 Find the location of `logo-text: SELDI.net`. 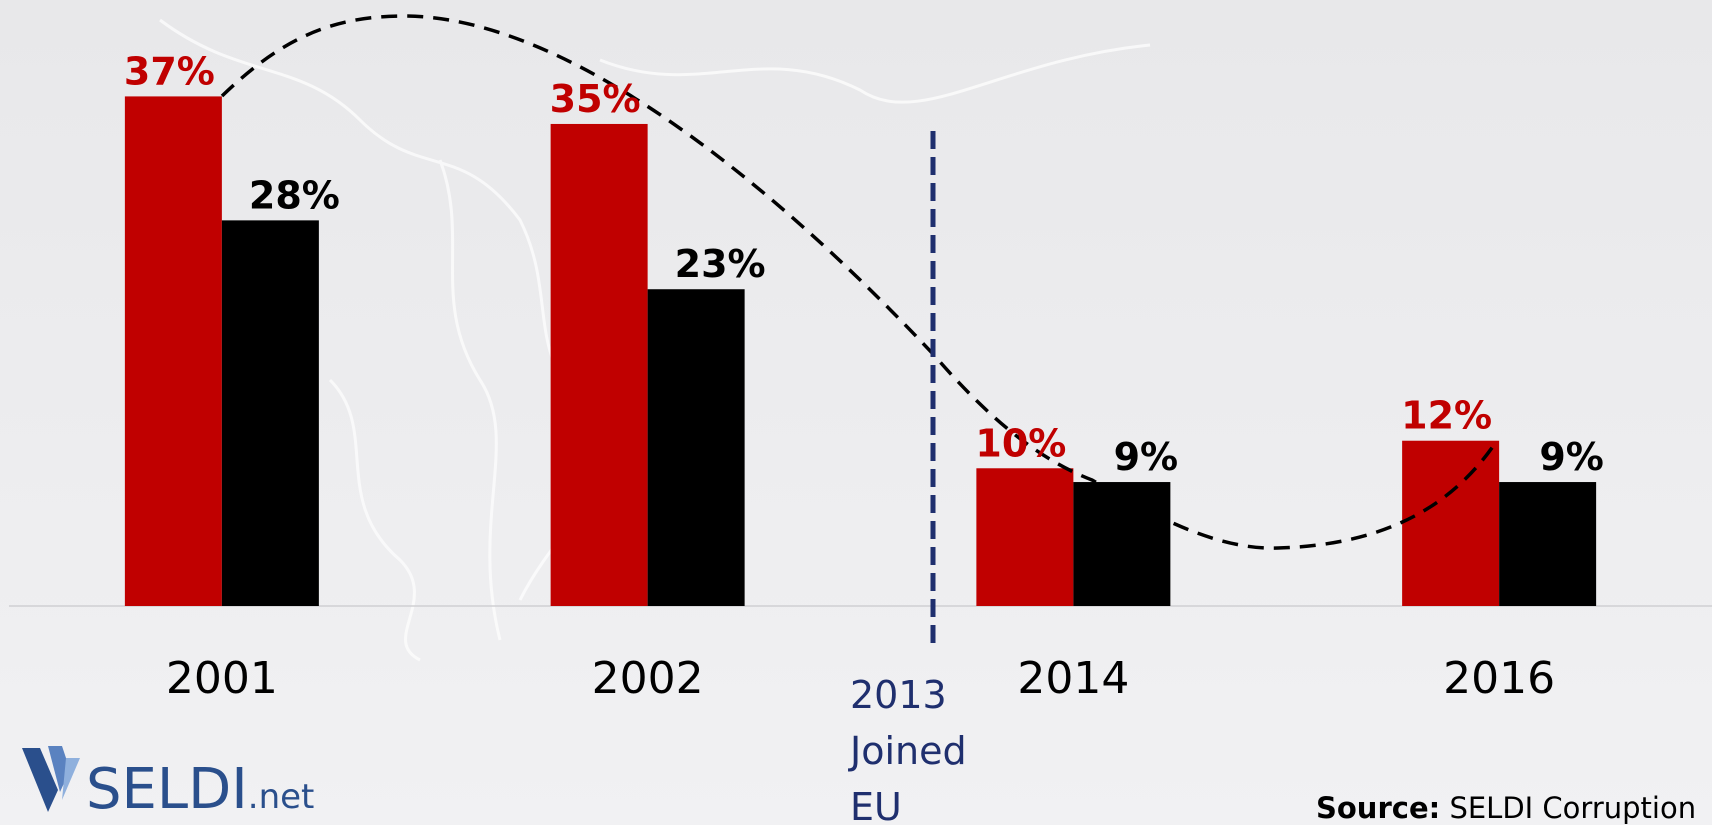

logo-text: SELDI.net is located at coordinates (200, 789).